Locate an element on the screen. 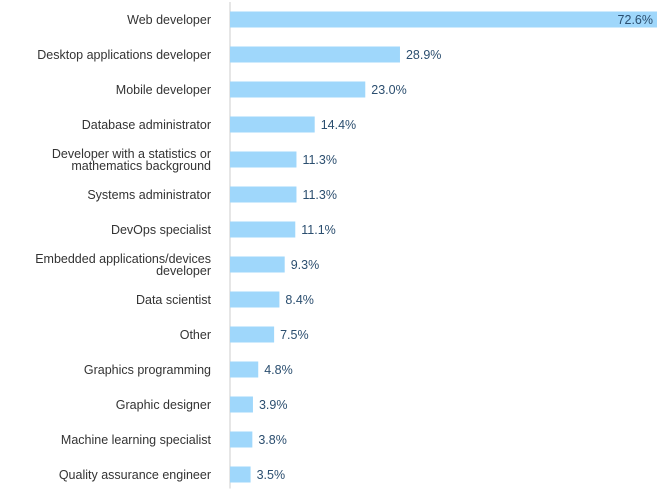 This screenshot has height=492, width=670. category-label: Embedded applications/devices developer is located at coordinates (123, 265).